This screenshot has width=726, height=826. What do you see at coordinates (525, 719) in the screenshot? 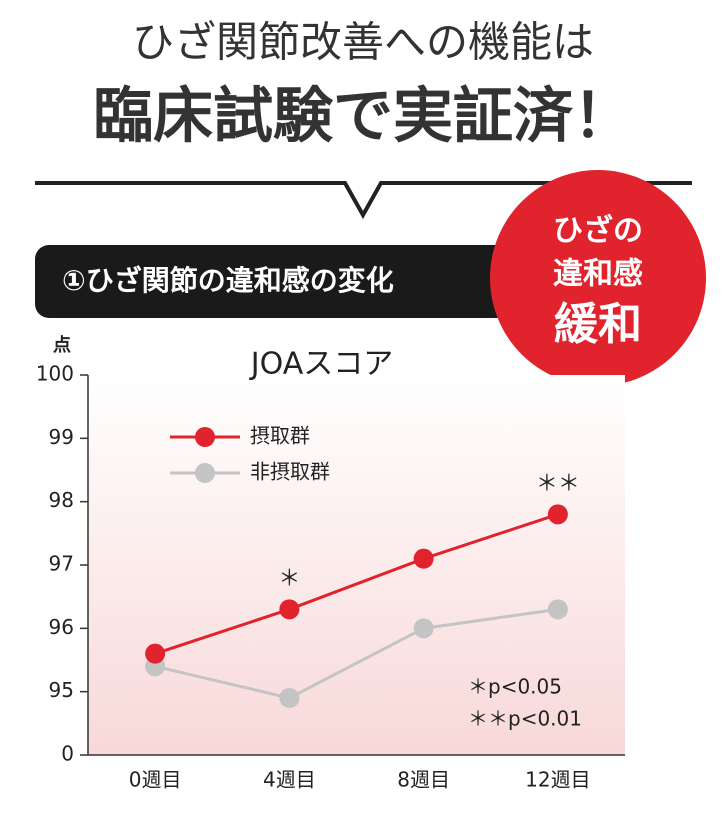
I see `note: ＊＊p<0.01` at bounding box center [525, 719].